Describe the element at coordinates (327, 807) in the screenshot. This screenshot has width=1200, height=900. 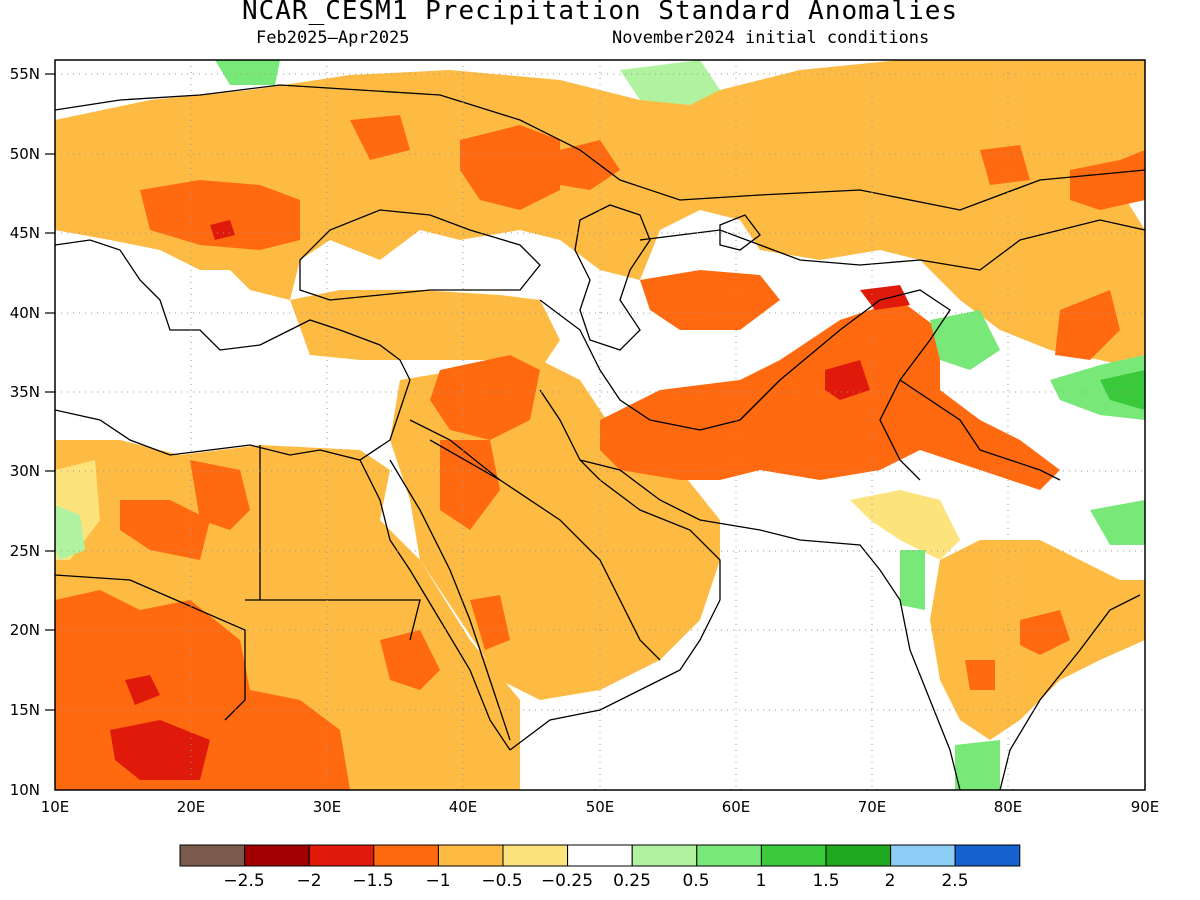
I see `lon-label: 30E` at that location.